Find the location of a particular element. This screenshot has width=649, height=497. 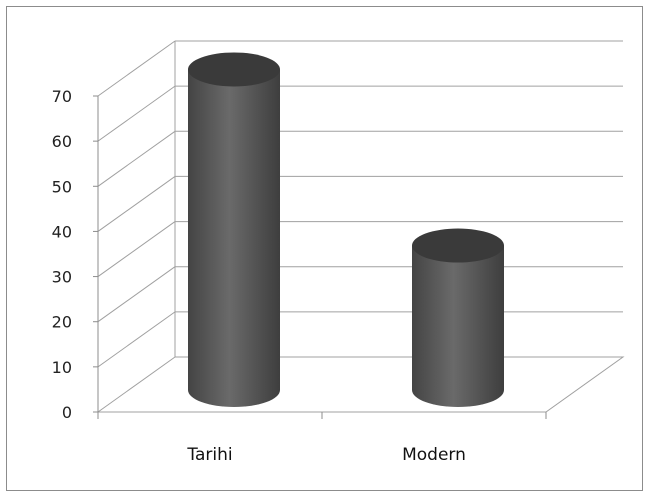

y-axis: 0 10 20 30 40 50 60 70 is located at coordinates (75, 254).